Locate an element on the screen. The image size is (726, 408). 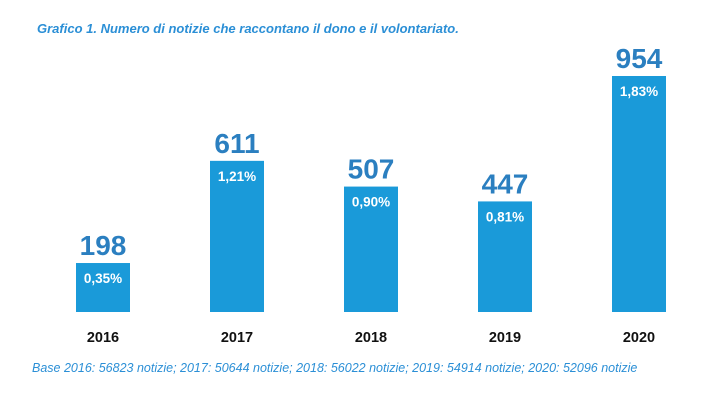
percent-label-2020: 1,83% is located at coordinates (639, 91).